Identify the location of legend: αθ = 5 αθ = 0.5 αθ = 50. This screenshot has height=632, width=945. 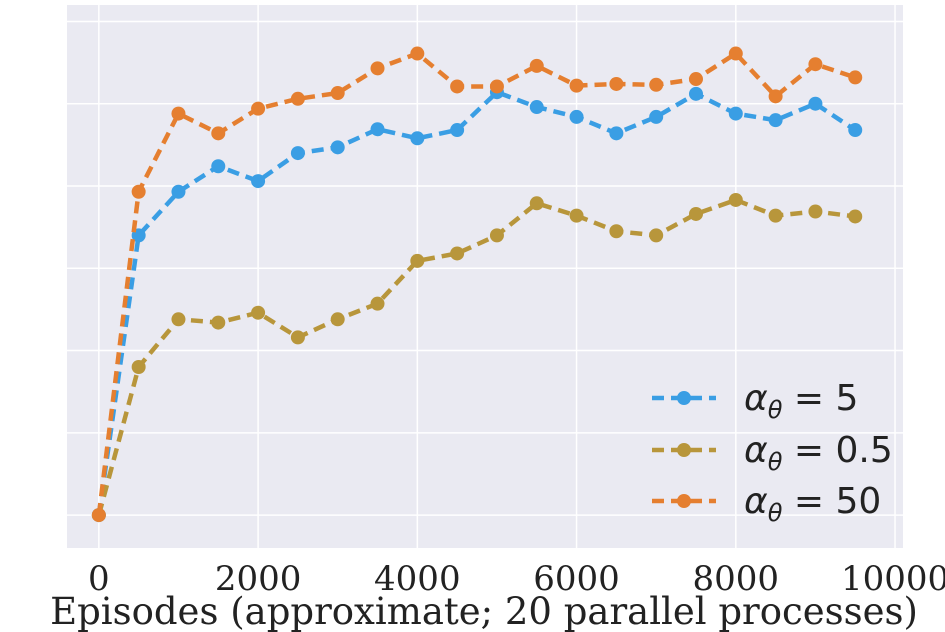
(772, 452).